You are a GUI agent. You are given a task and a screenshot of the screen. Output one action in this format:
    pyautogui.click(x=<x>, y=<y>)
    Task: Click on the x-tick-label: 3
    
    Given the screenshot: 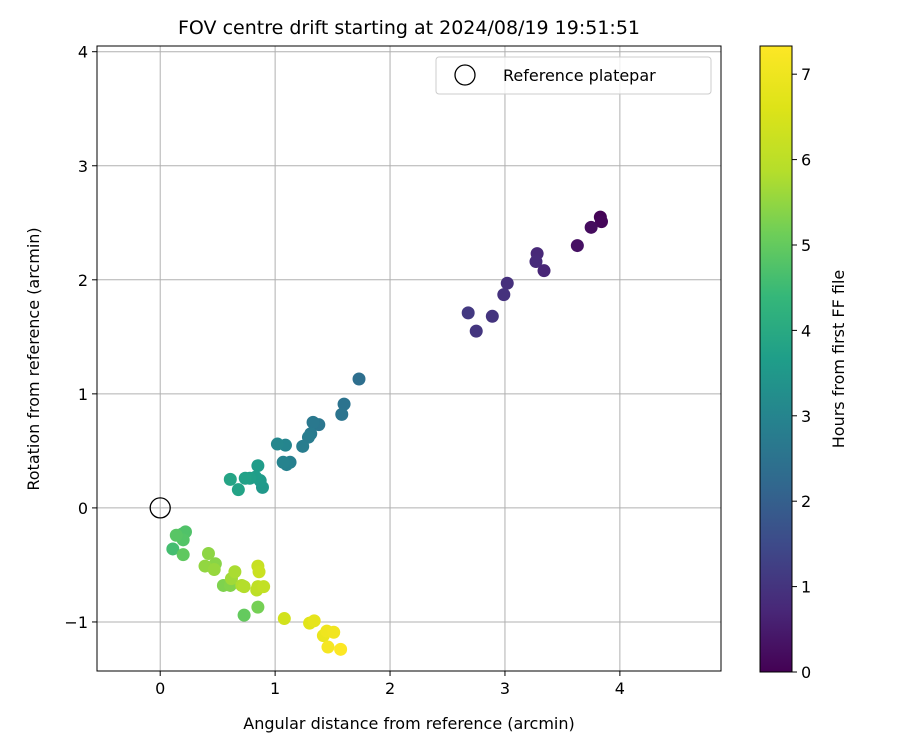 What is the action you would take?
    pyautogui.click(x=505, y=688)
    